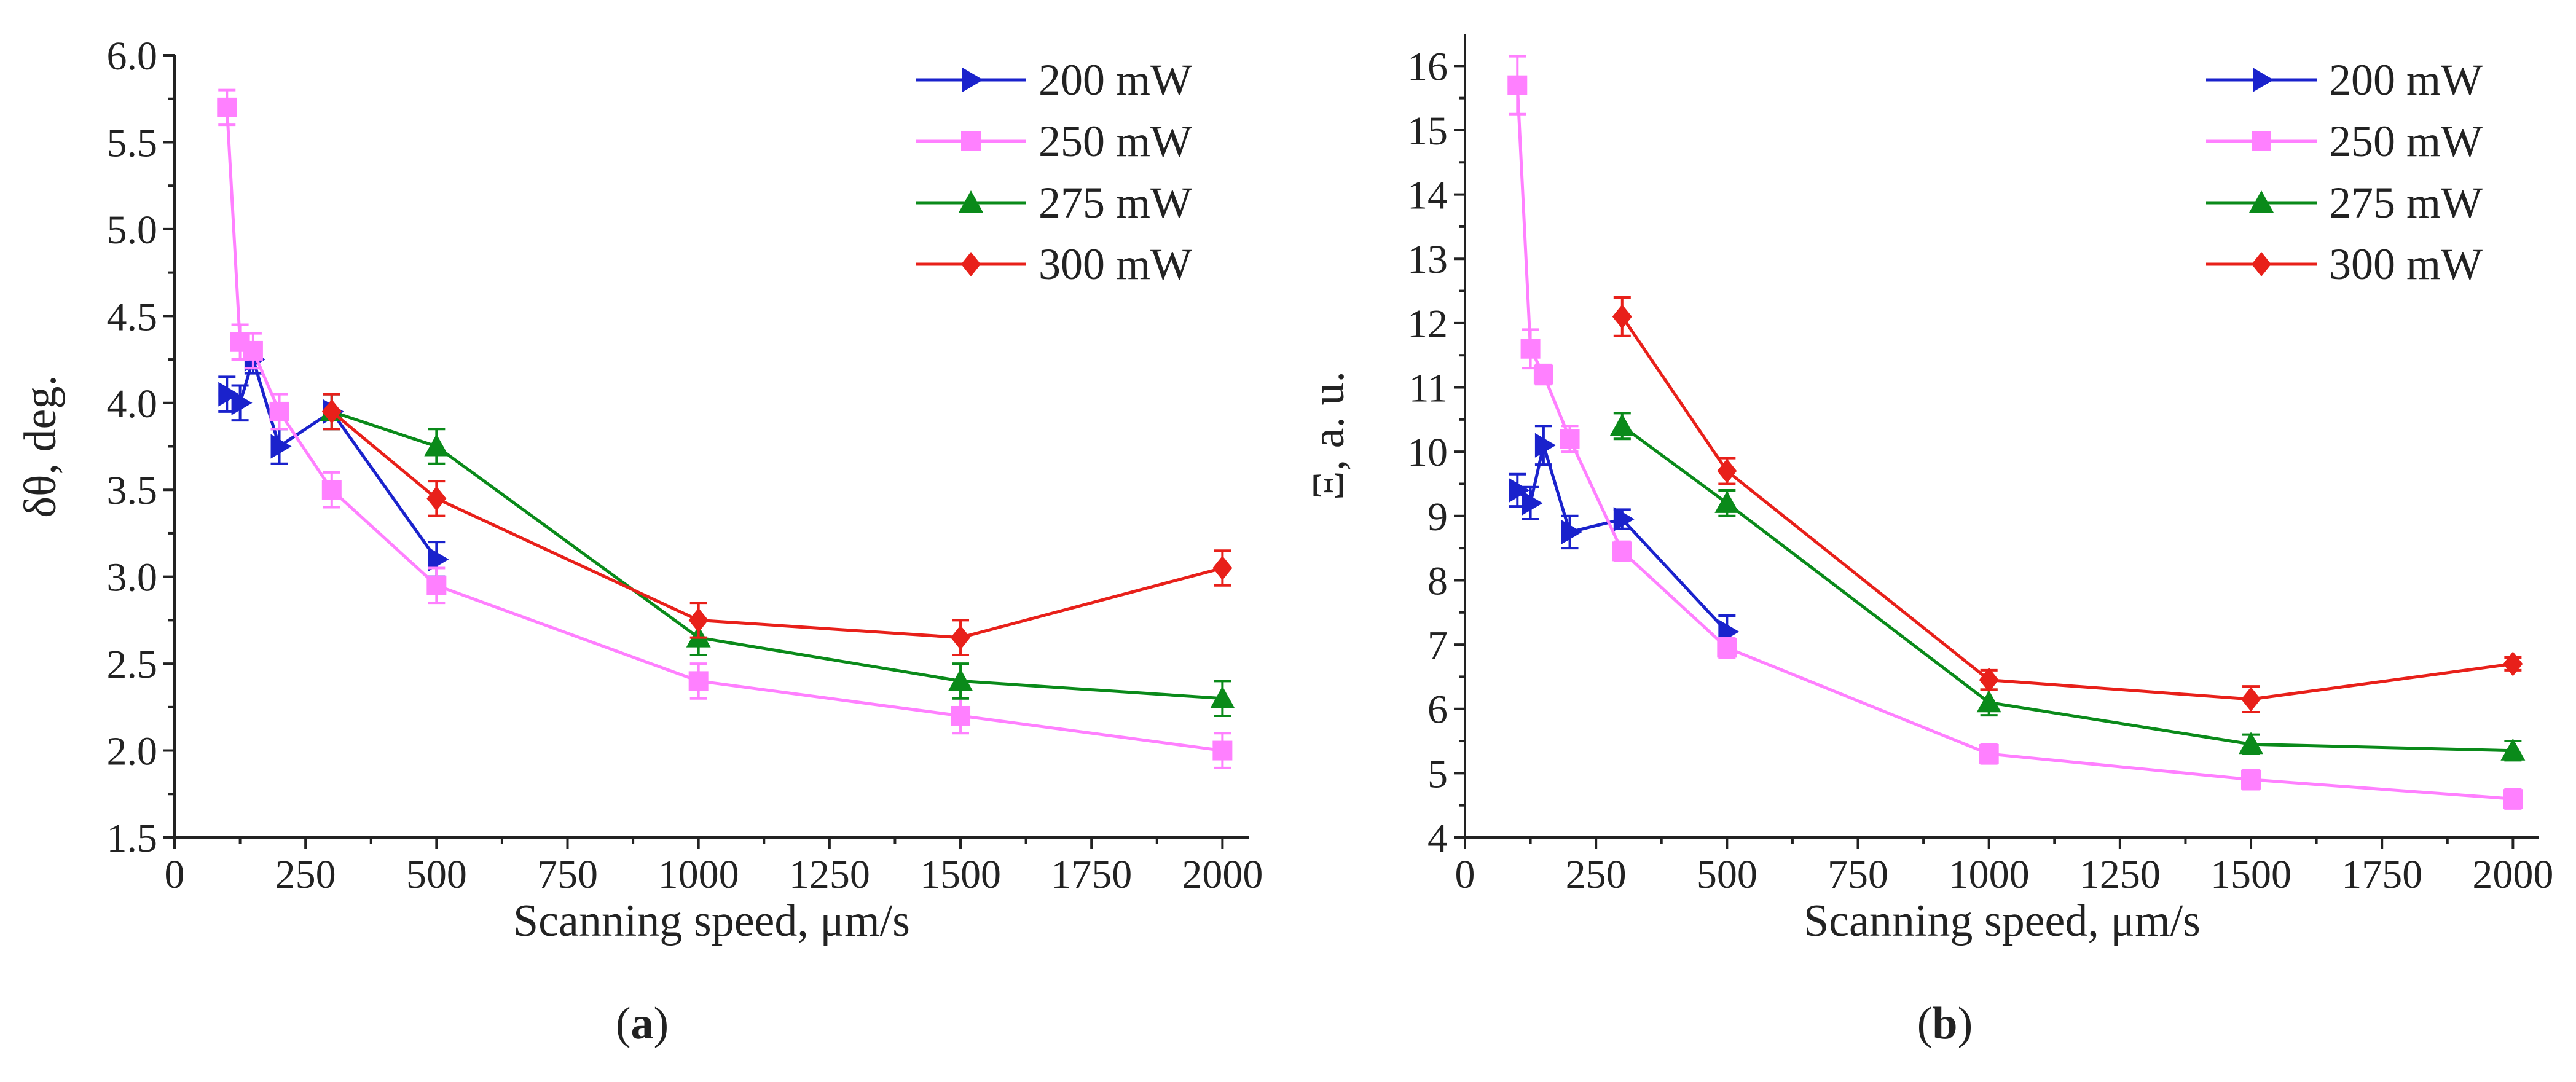 This screenshot has width=2576, height=1082. I want to click on y-tick-label: 4, so click(1437, 838).